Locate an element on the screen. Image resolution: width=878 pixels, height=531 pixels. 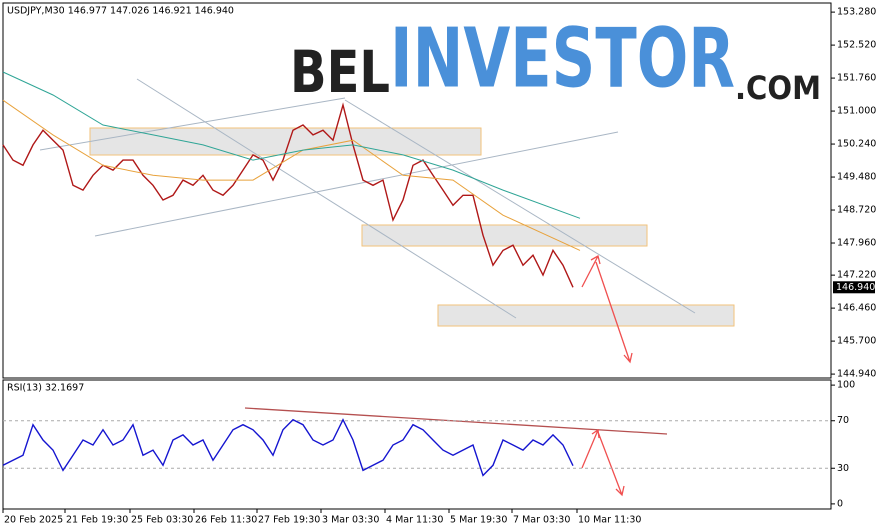
current-price-label: 146.940 is located at coordinates (855, 287).